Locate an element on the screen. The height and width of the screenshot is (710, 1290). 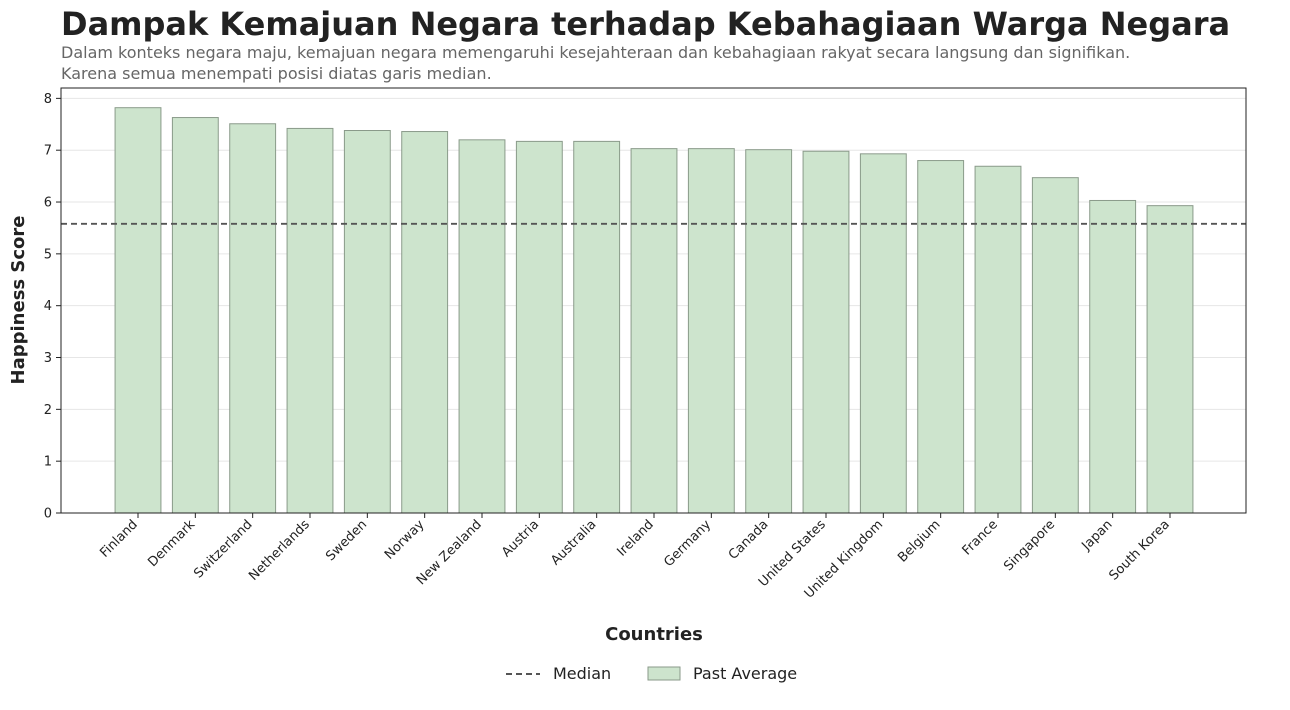
legend: Median Past Average is located at coordinates (651, 673).